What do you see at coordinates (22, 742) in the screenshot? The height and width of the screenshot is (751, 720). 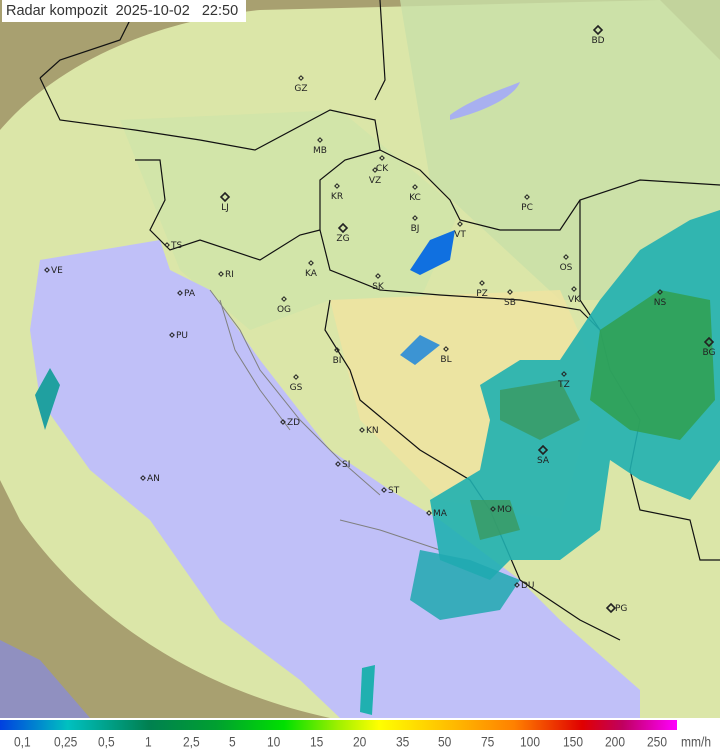 I see `legend-tick: 0,1` at bounding box center [22, 742].